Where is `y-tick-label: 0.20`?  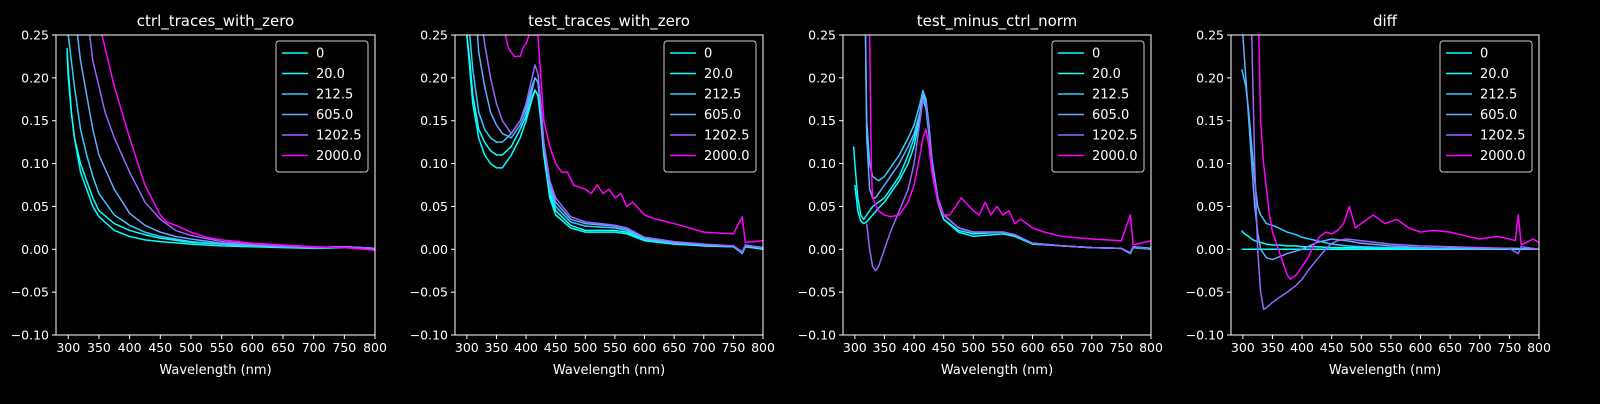
y-tick-label: 0.20 is located at coordinates (1210, 77).